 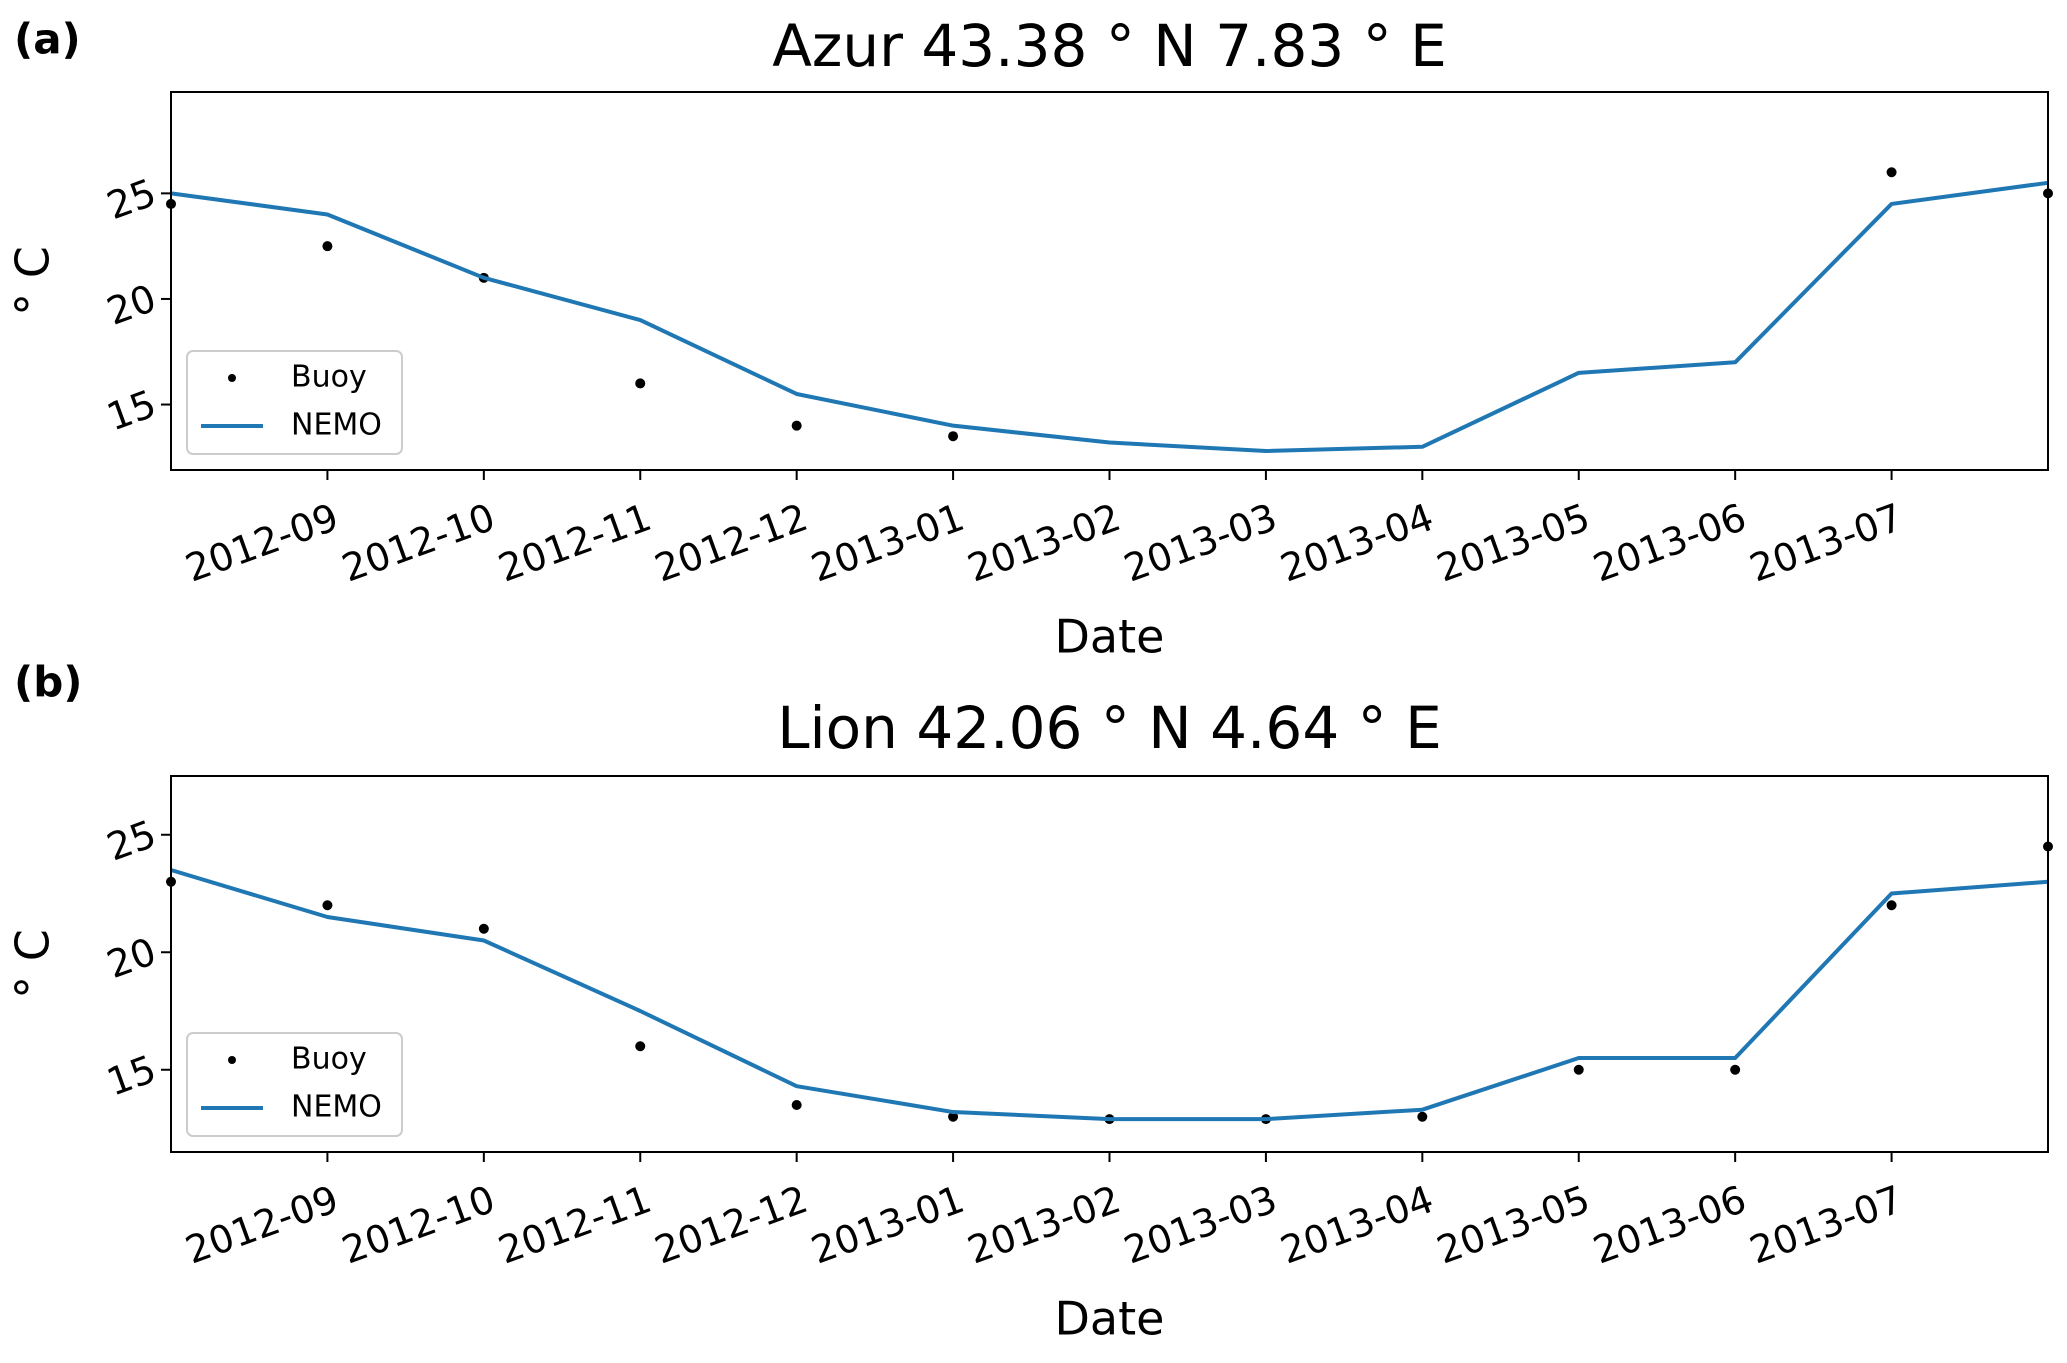 I want to click on panel-label: (b), so click(x=48, y=682).